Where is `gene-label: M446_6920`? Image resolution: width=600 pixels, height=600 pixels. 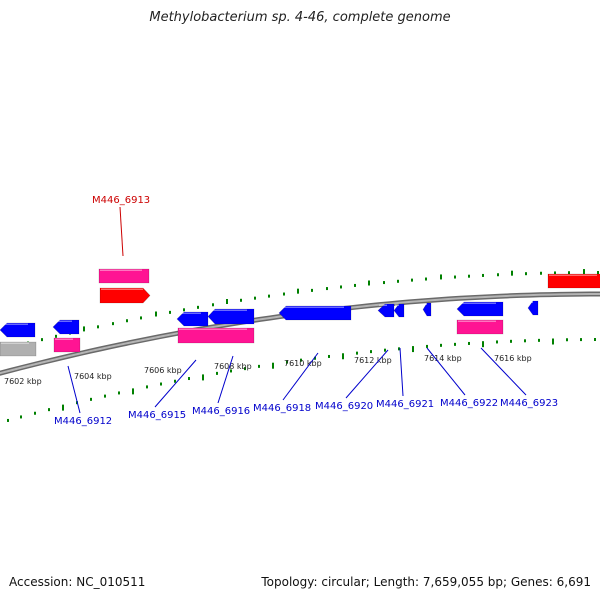 gene-label: M446_6920 is located at coordinates (344, 406).